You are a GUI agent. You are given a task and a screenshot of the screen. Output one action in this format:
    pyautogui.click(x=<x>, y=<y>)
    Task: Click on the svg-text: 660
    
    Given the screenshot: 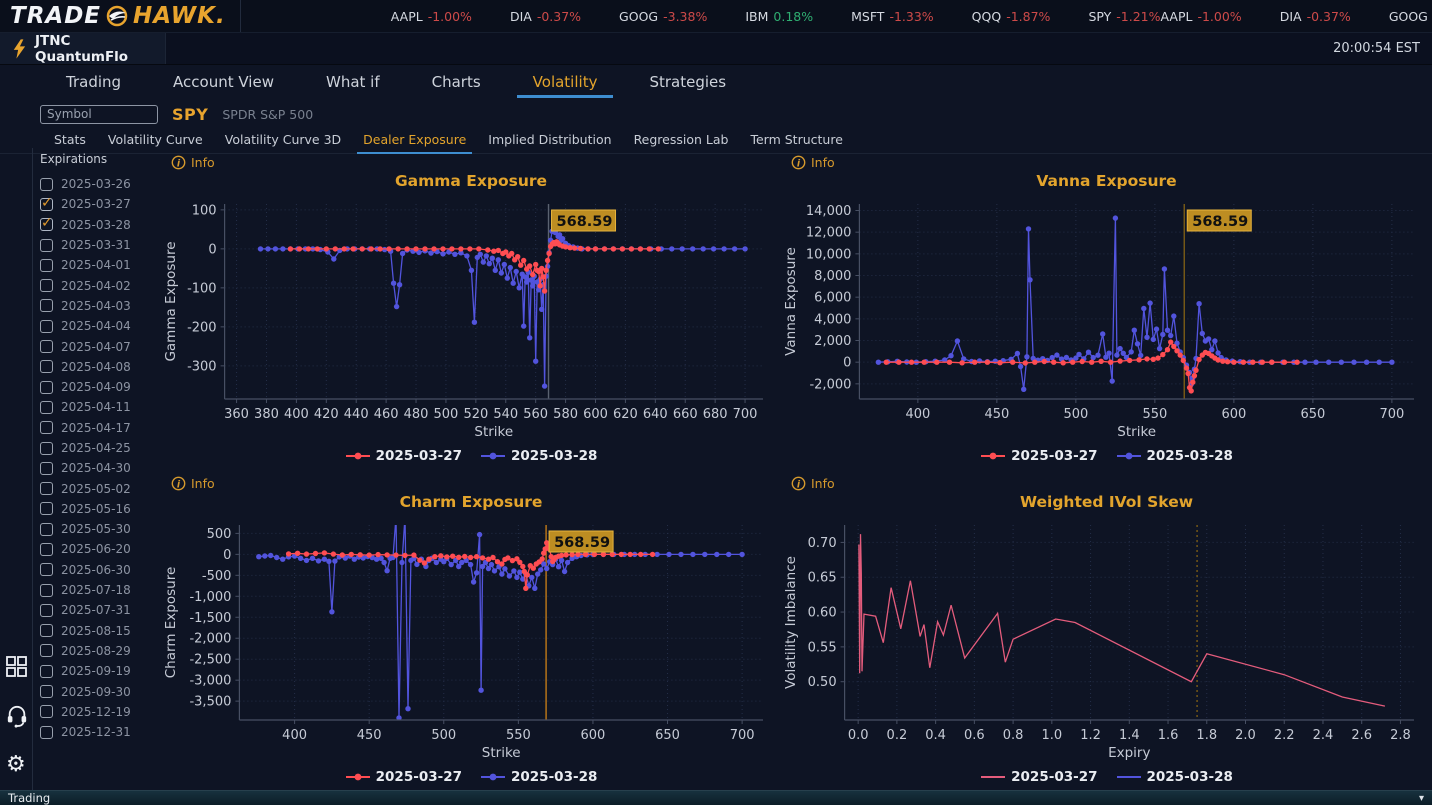 What is the action you would take?
    pyautogui.click(x=685, y=414)
    